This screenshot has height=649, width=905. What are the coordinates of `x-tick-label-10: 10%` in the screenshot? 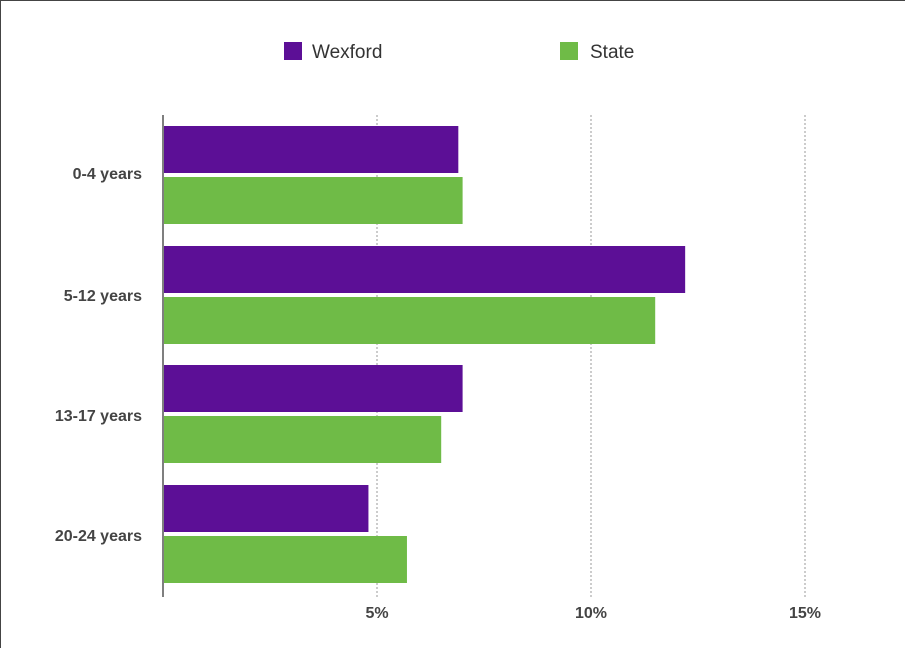 It's located at (591, 613).